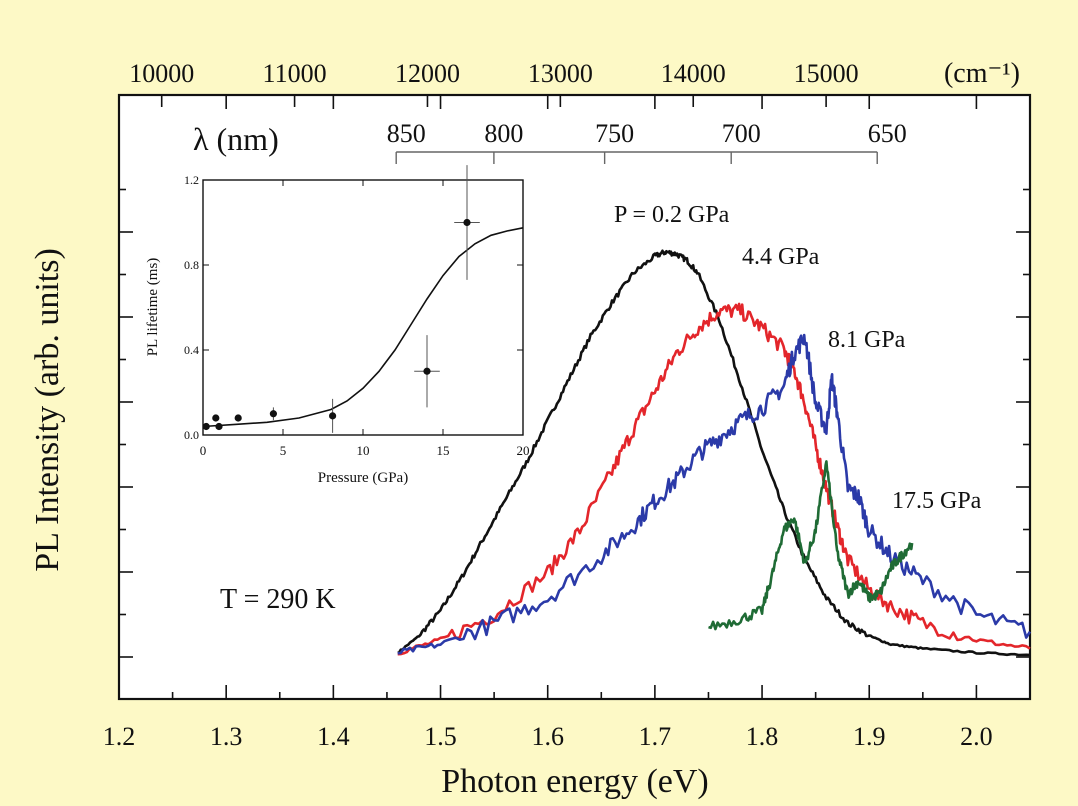 The height and width of the screenshot is (806, 1078). I want to click on wavelength-axis-label: λ (nm), so click(236, 139).